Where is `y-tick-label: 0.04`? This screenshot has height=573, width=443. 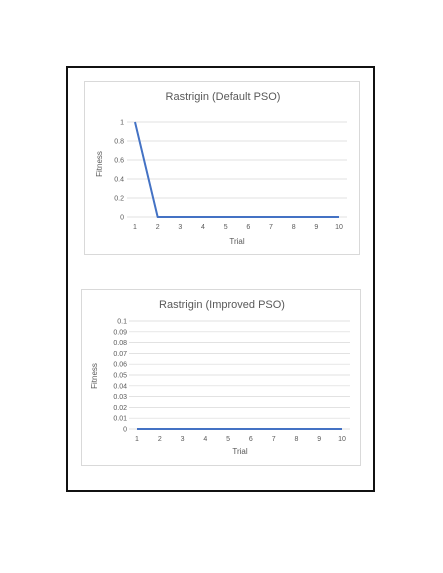
y-tick-label: 0.04 is located at coordinates (120, 386).